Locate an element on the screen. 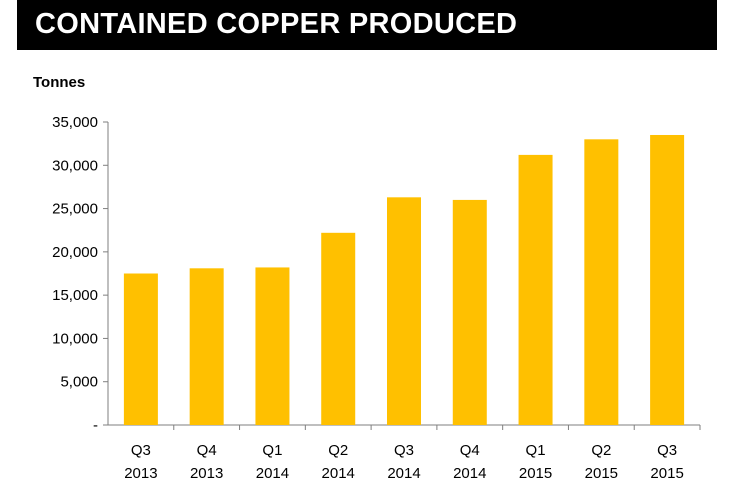 Image resolution: width=734 pixels, height=498 pixels. title-bar: CONTAINED COPPER PRODUCED is located at coordinates (367, 25).